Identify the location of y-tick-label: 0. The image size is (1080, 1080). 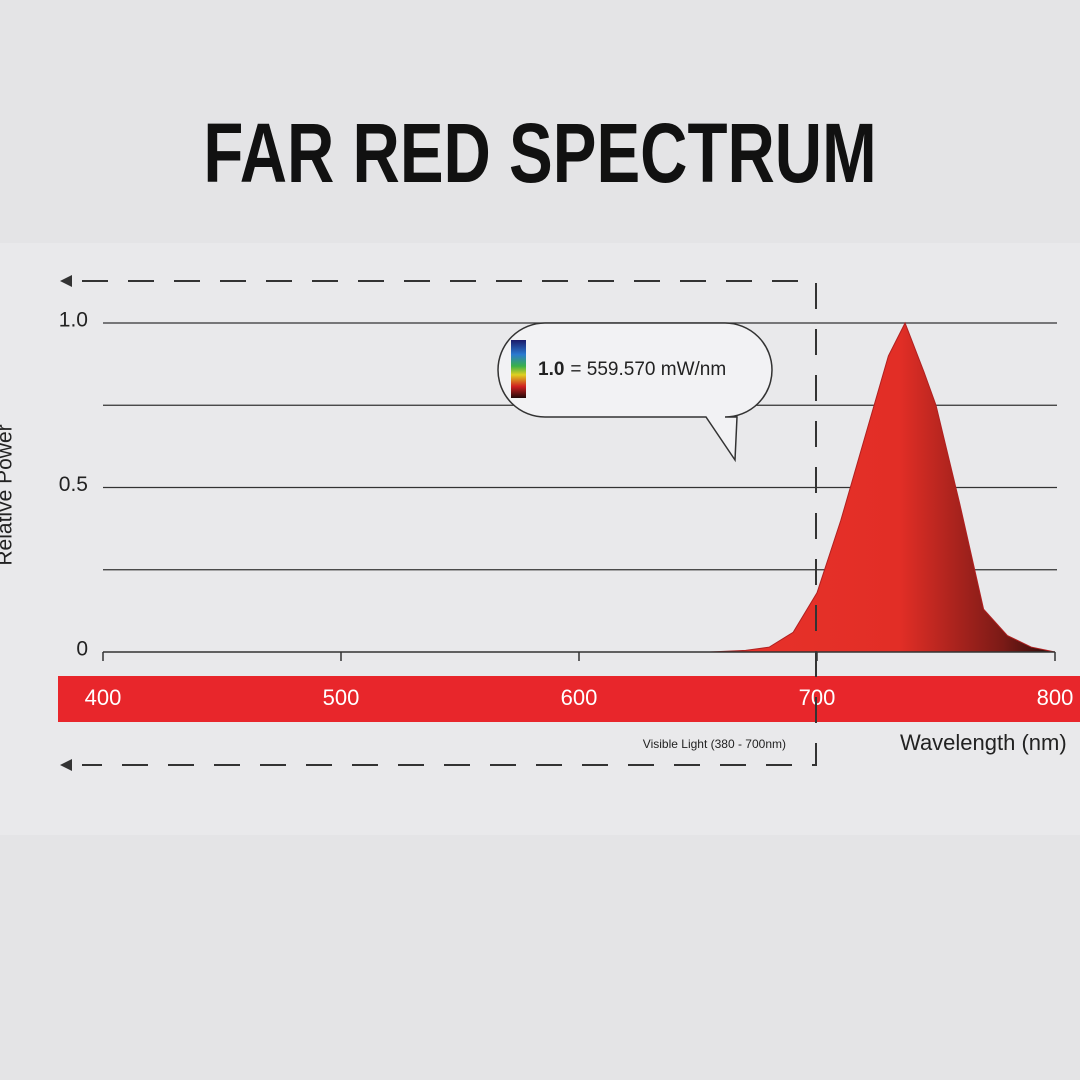
(82, 649).